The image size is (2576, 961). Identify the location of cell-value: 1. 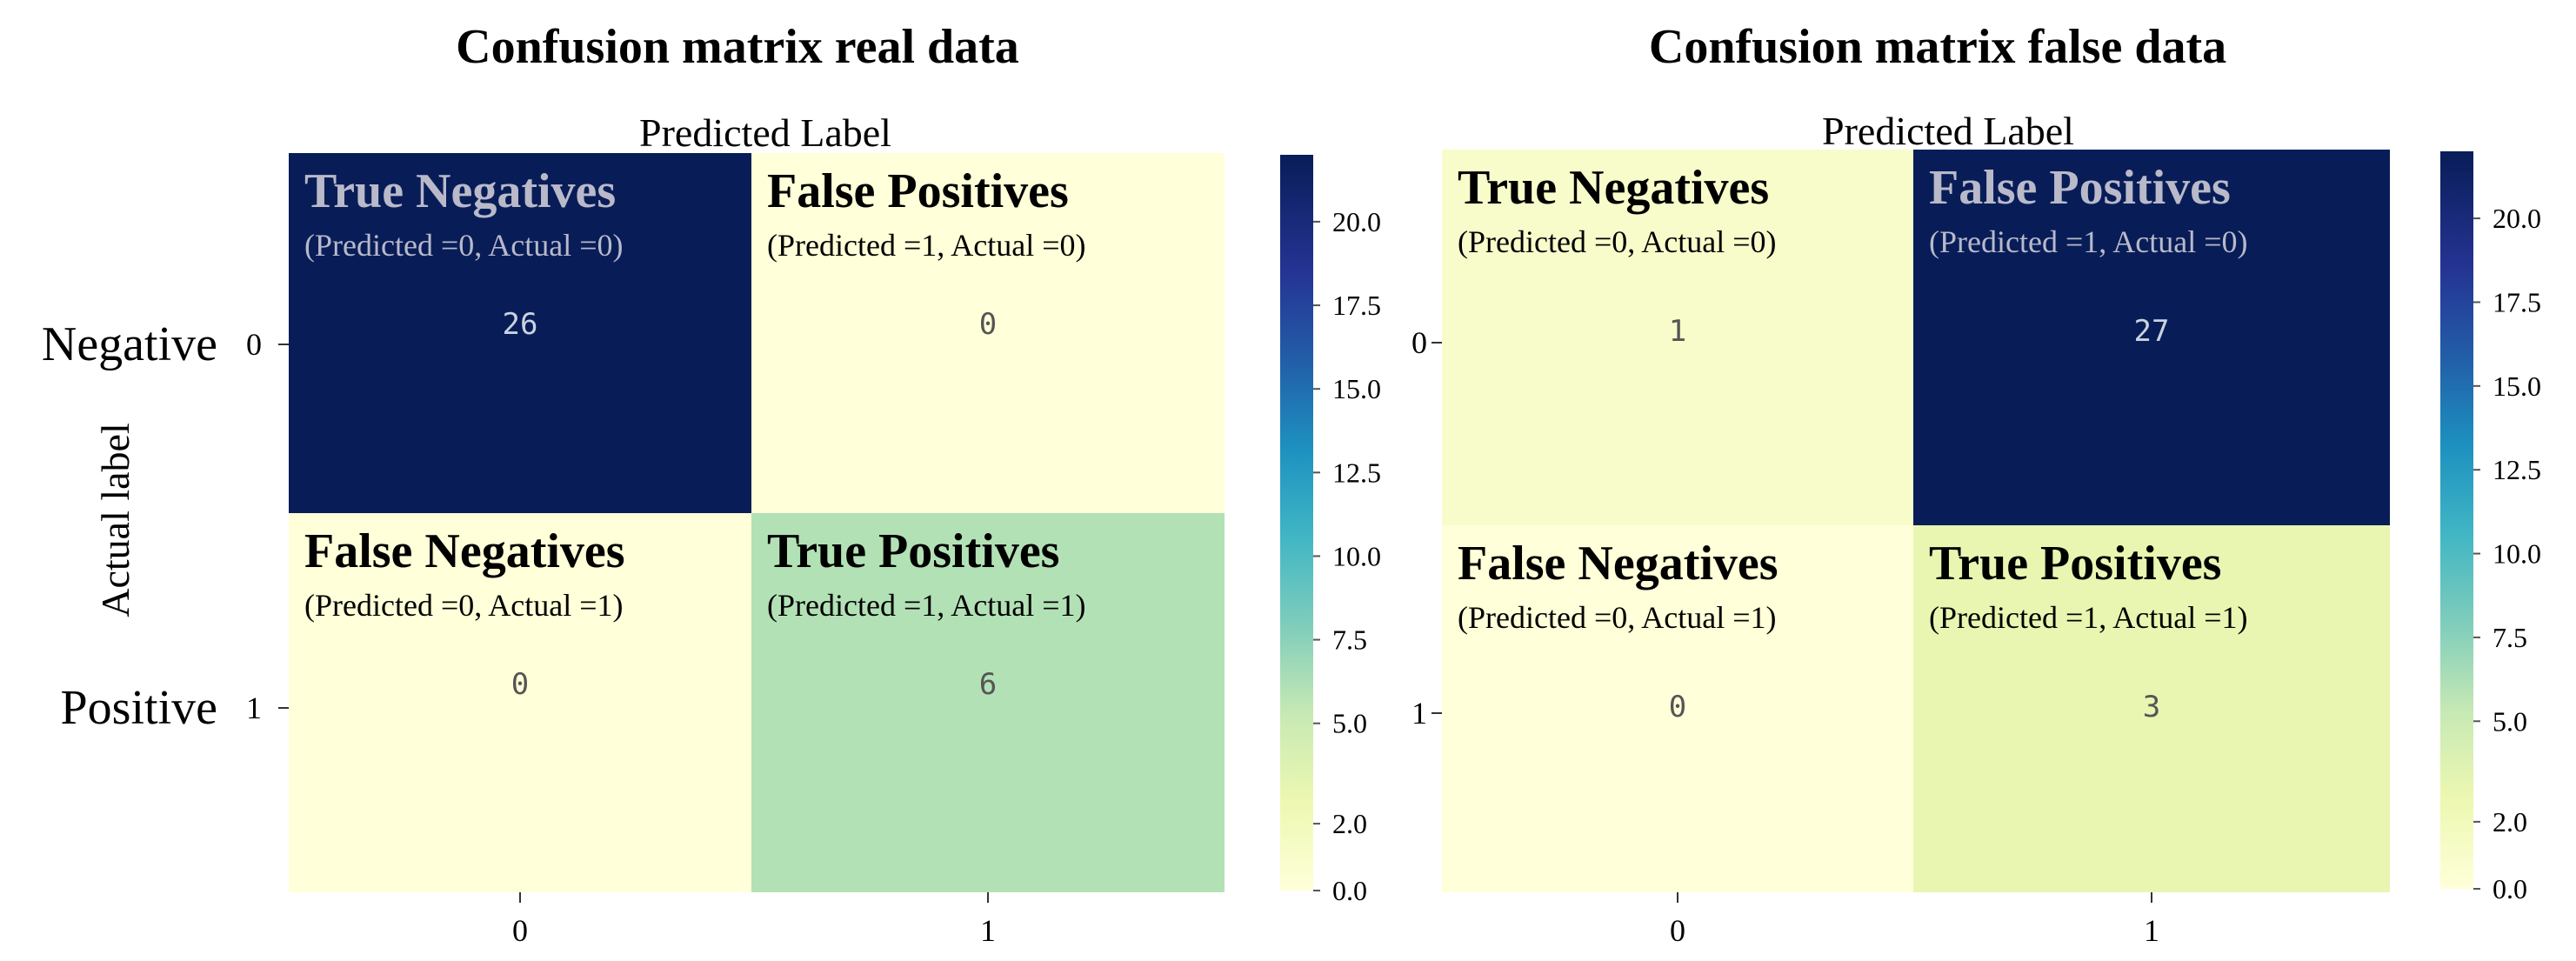
(1677, 331).